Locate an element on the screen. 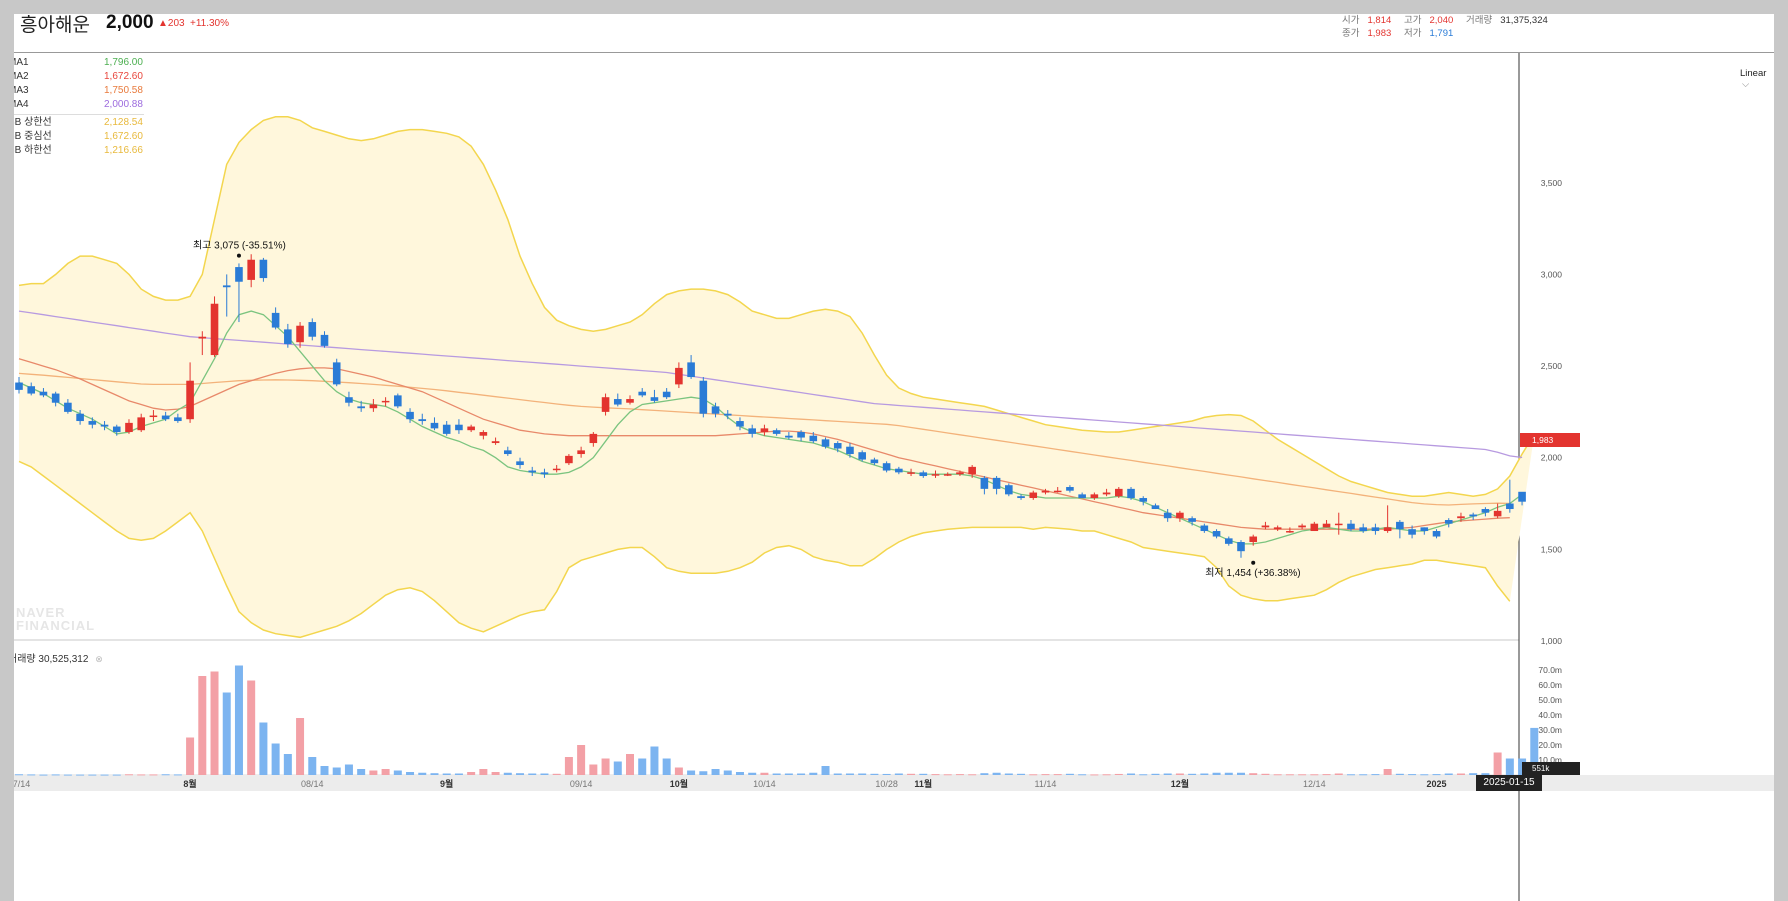  legend-label: BB 하한선 is located at coordinates (33, 150).